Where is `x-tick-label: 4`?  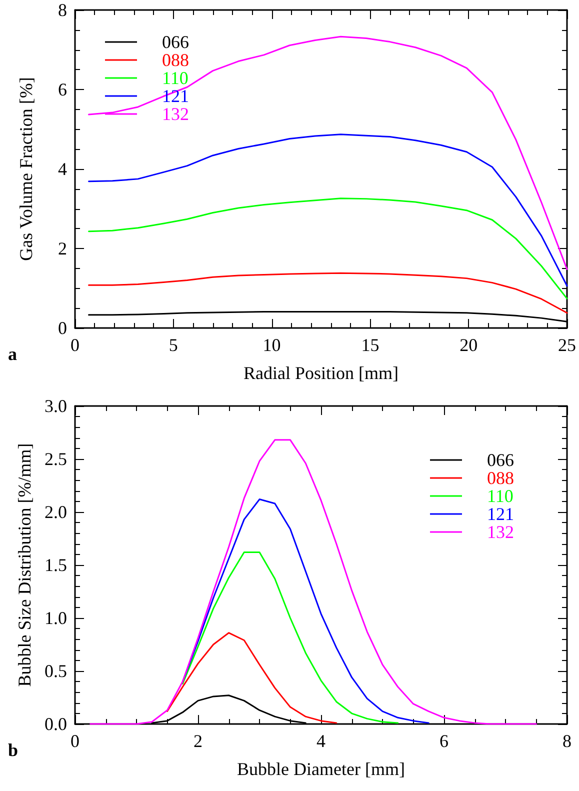
x-tick-label: 4 is located at coordinates (321, 741).